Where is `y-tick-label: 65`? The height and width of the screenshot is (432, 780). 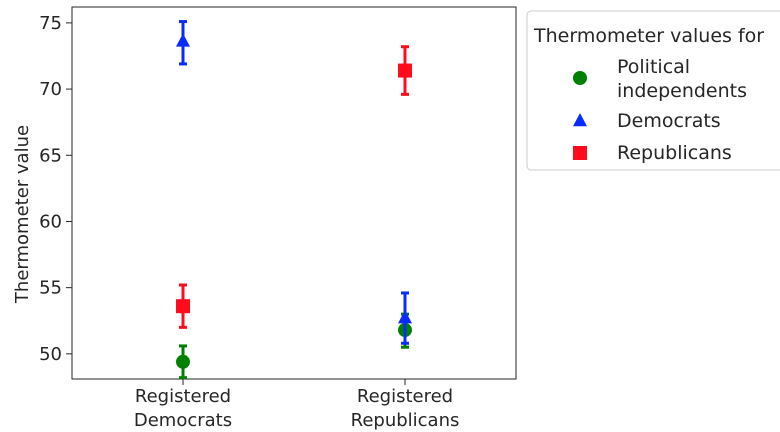 y-tick-label: 65 is located at coordinates (50, 155).